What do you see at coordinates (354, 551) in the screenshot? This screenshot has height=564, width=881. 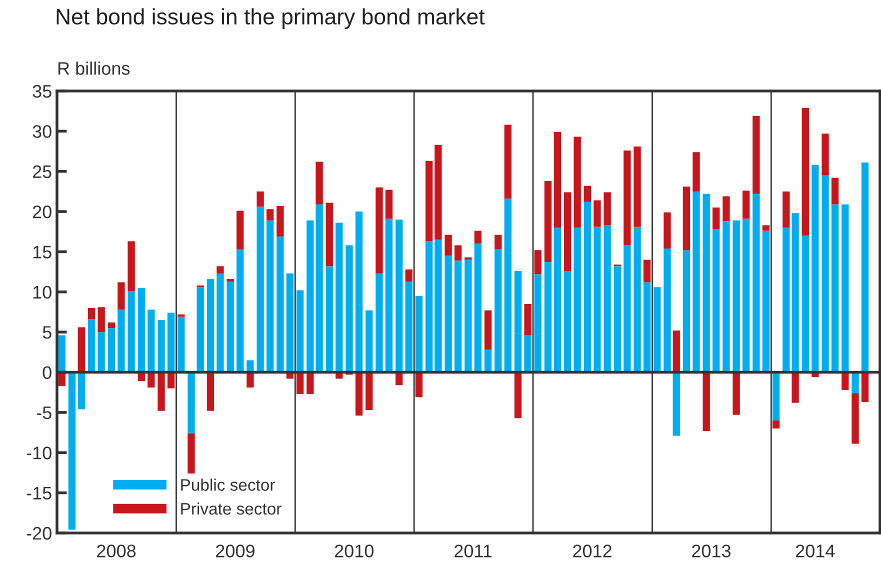 I see `x-tick-label: 2010` at bounding box center [354, 551].